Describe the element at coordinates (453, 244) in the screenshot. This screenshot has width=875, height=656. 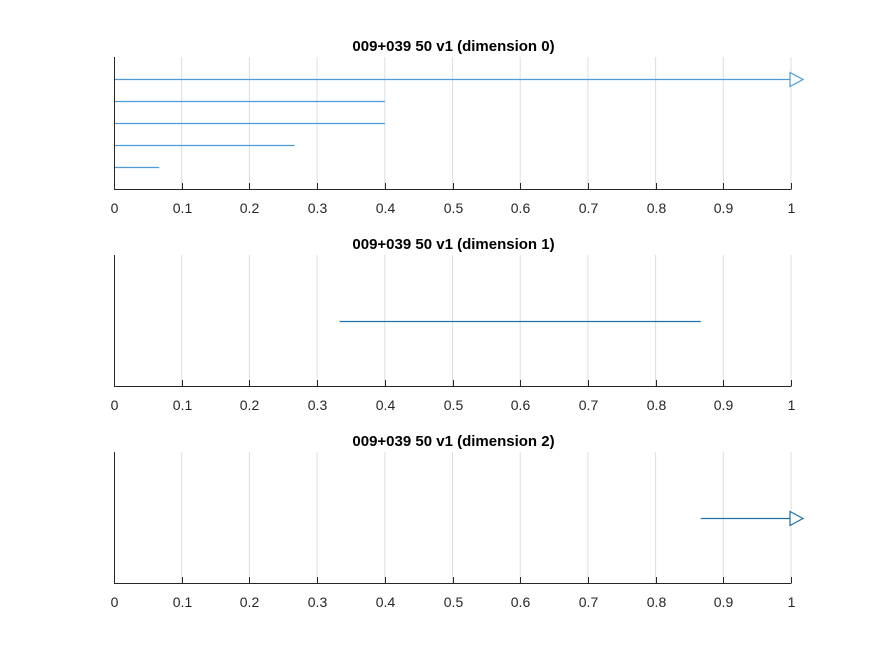
I see `chart-title: 009+039 50 v1 (dimension 1)` at that location.